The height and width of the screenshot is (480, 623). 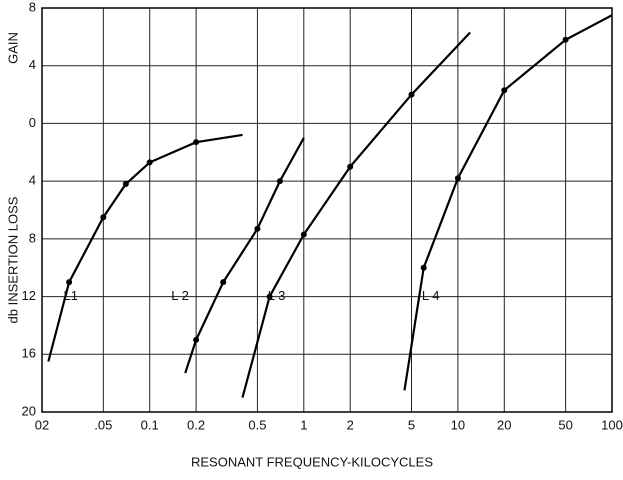 What do you see at coordinates (504, 424) in the screenshot?
I see `x-tick-label: 20` at bounding box center [504, 424].